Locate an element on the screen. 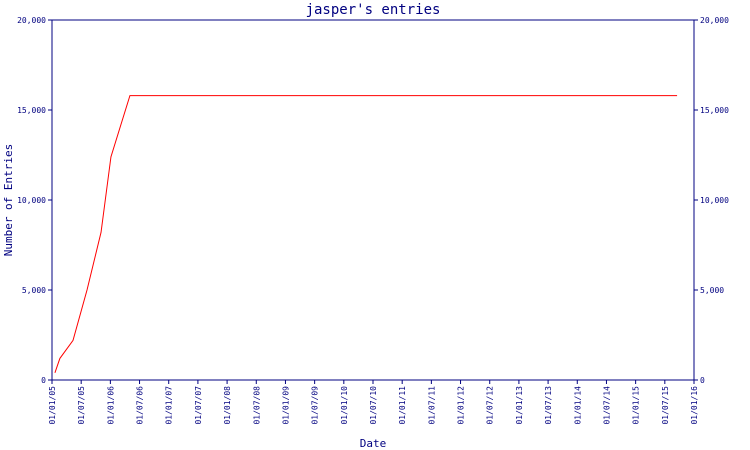 This screenshot has height=450, width=750. x-tick-label: 01/07/12 is located at coordinates (490, 405).